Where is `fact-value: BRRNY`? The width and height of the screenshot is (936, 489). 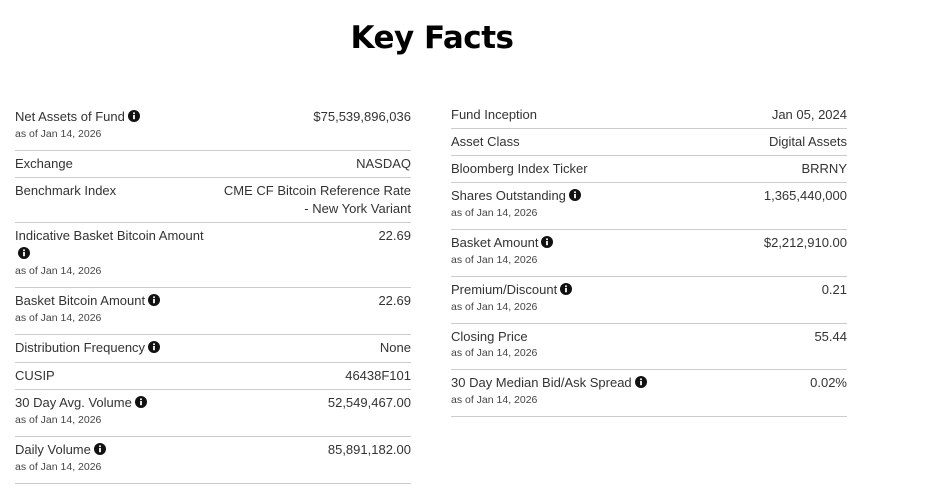
fact-value: BRRNY is located at coordinates (824, 168).